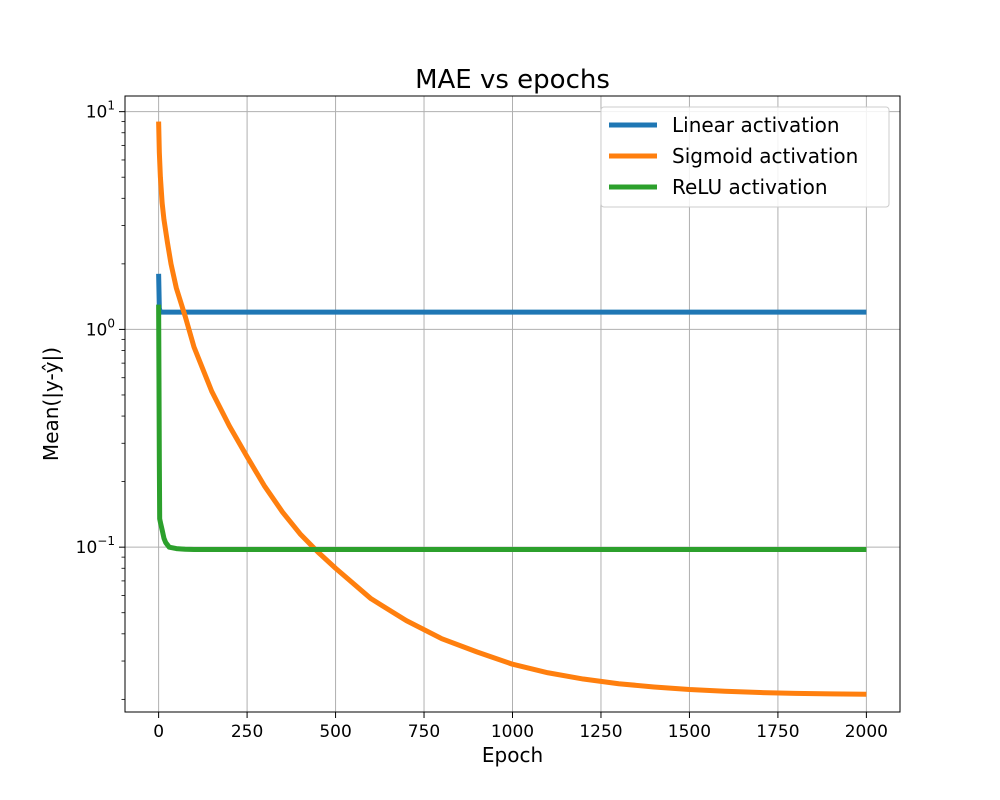 The width and height of the screenshot is (1000, 800). I want to click on legend-box, so click(745, 157).